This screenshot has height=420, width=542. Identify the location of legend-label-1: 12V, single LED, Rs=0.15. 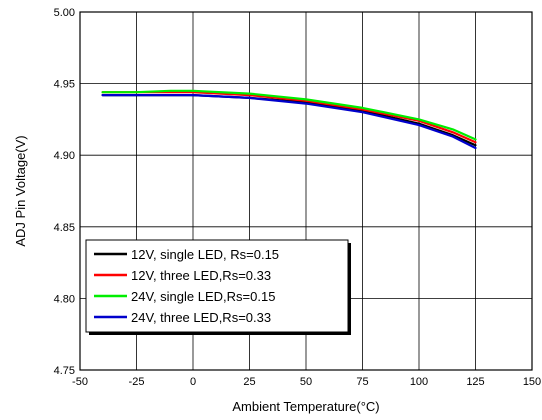
(205, 254).